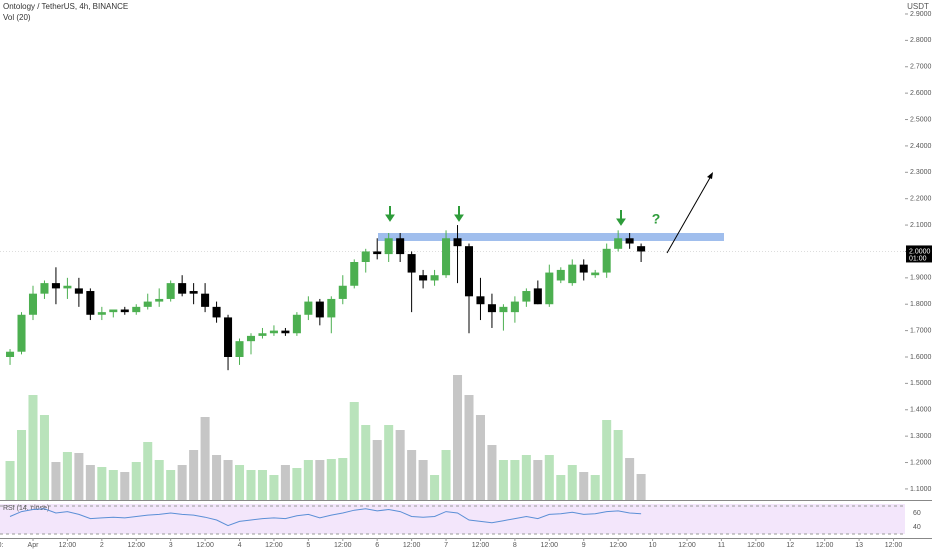  Describe the element at coordinates (921, 304) in the screenshot. I see `y-tick-label: 1.8000` at that location.